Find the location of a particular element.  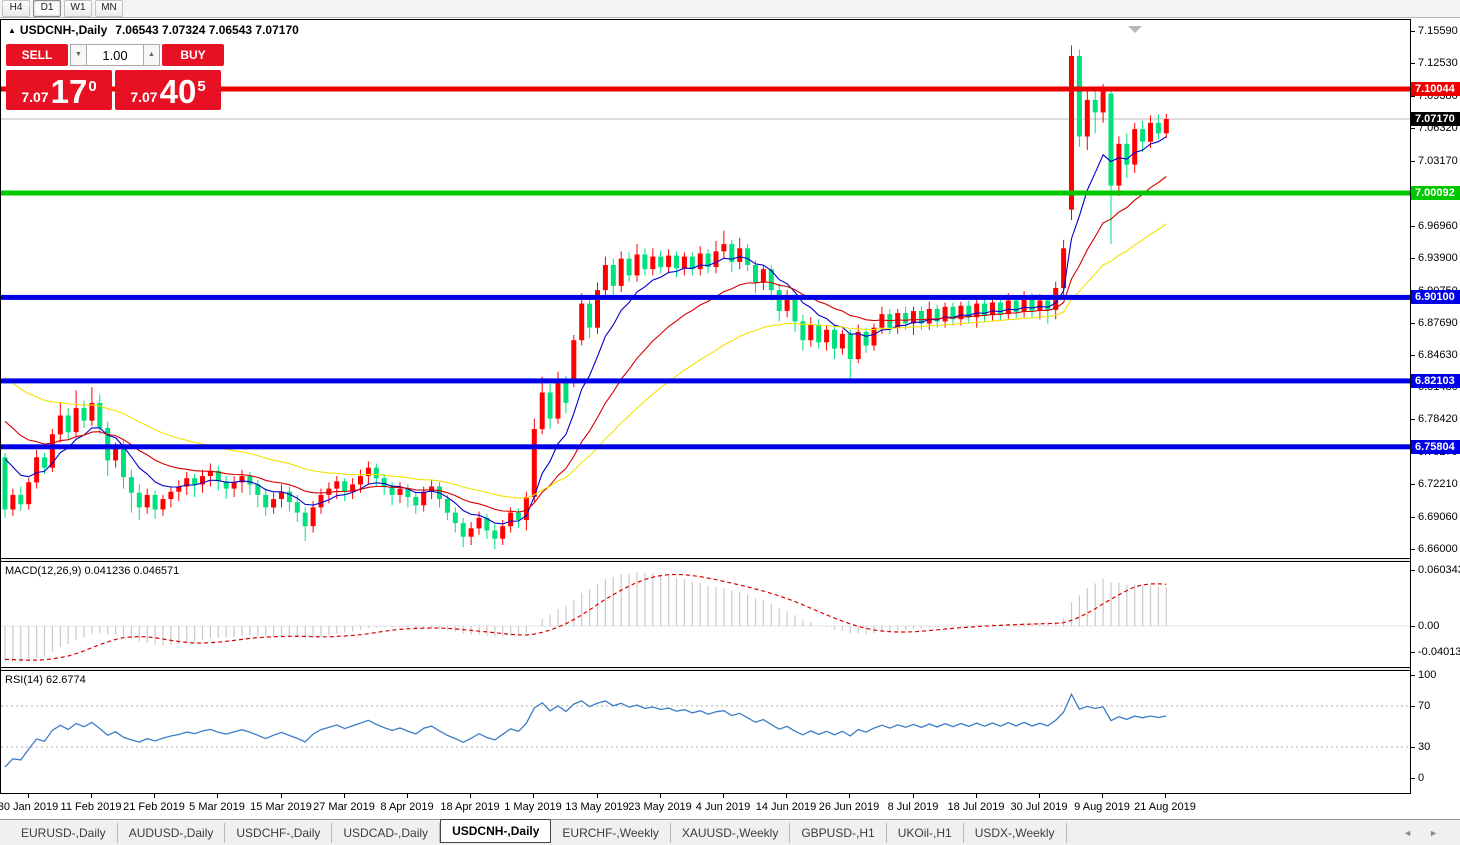

symbol-period-label: USDCNH-,Daily is located at coordinates (63, 30).